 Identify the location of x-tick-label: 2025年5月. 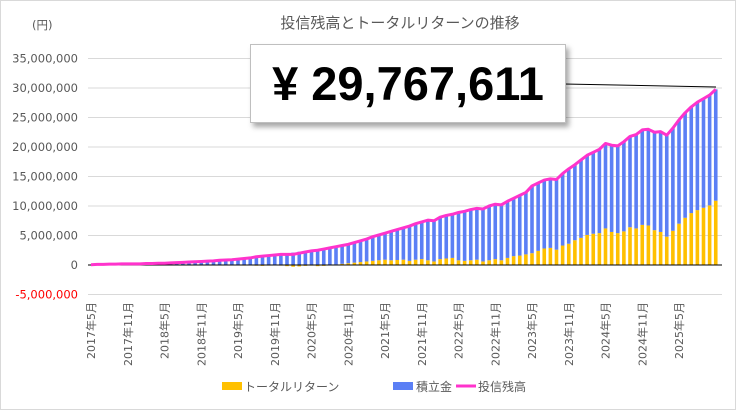
(679, 330).